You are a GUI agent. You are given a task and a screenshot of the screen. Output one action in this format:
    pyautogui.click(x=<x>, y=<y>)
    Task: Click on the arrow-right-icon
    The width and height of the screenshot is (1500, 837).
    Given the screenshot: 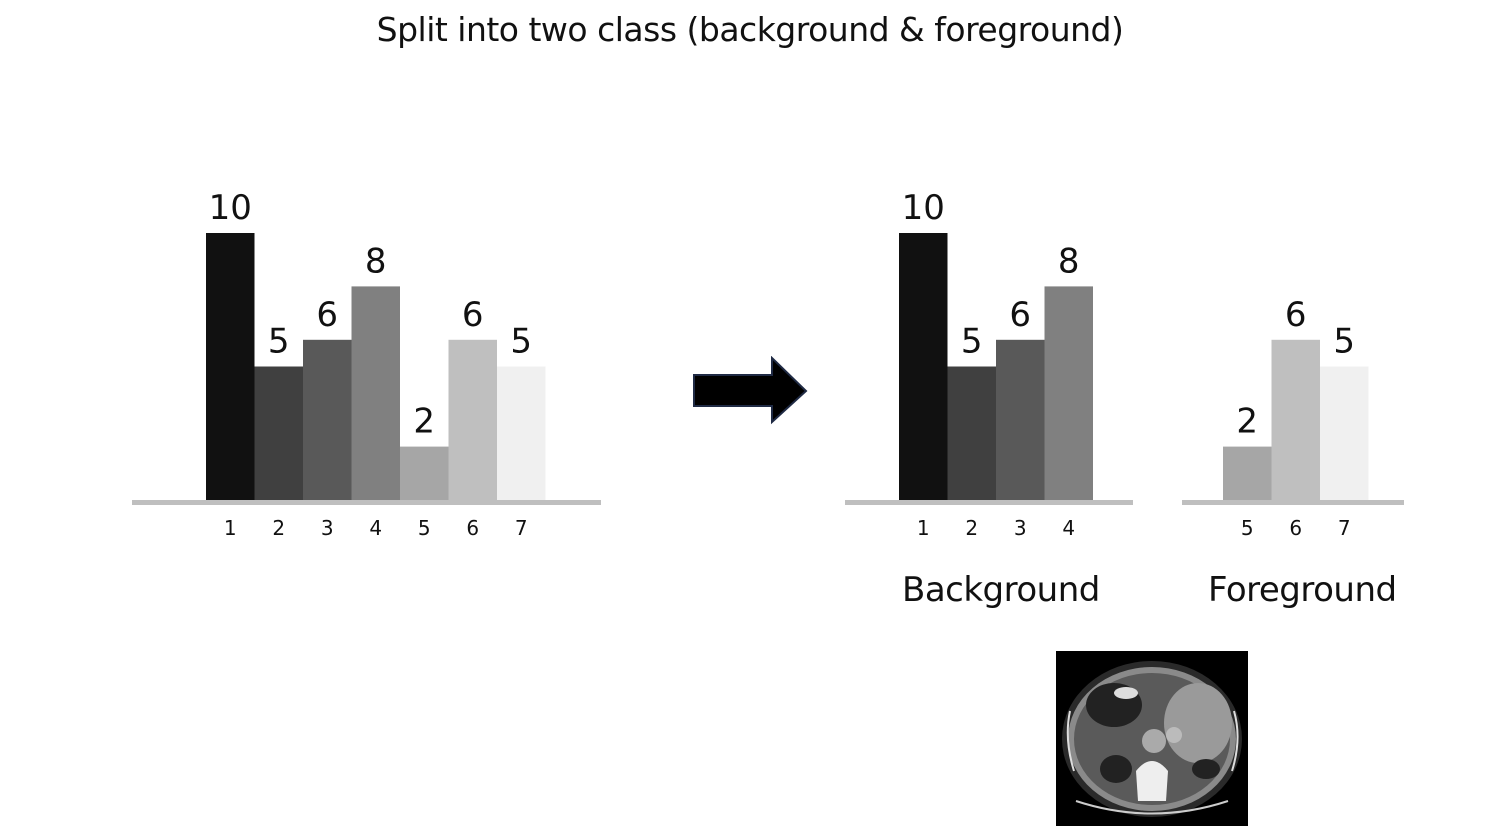 What is the action you would take?
    pyautogui.click(x=750, y=390)
    